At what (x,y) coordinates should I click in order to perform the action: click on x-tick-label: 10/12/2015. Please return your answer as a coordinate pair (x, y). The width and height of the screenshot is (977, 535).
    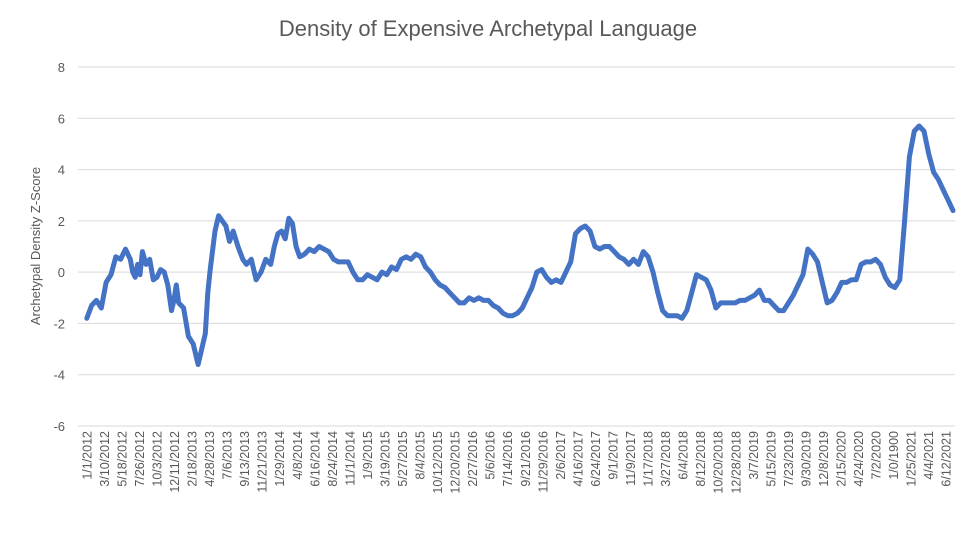
    Looking at the image, I should click on (438, 462).